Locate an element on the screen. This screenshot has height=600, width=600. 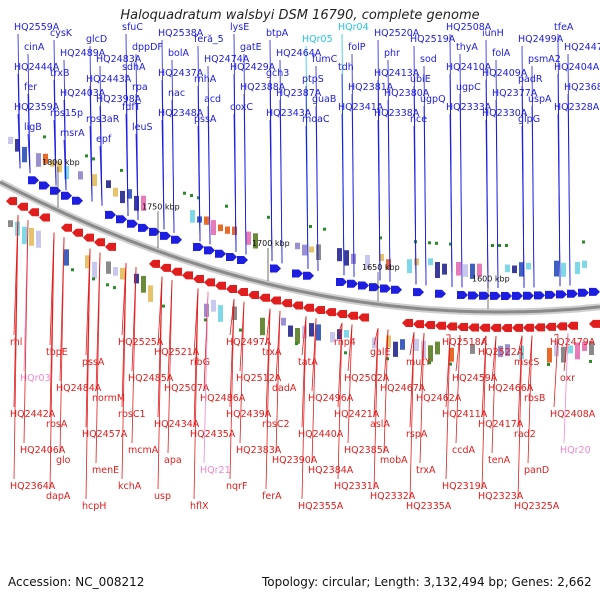
forward-gene-label: HQ2447A is located at coordinates (582, 47).